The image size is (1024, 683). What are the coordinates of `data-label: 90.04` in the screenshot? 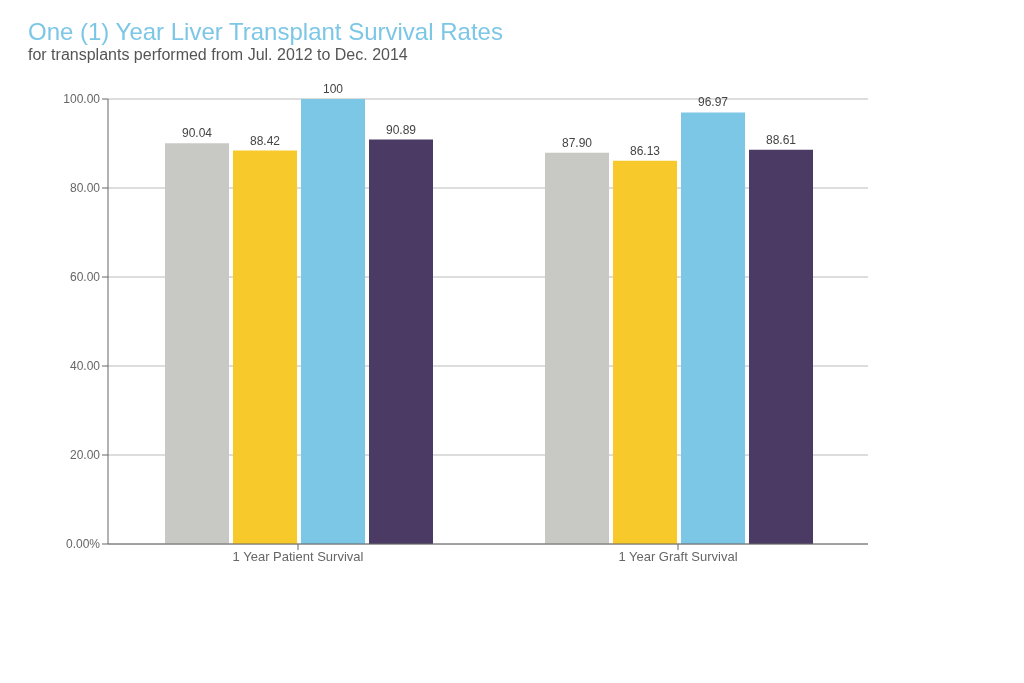 It's located at (197, 133).